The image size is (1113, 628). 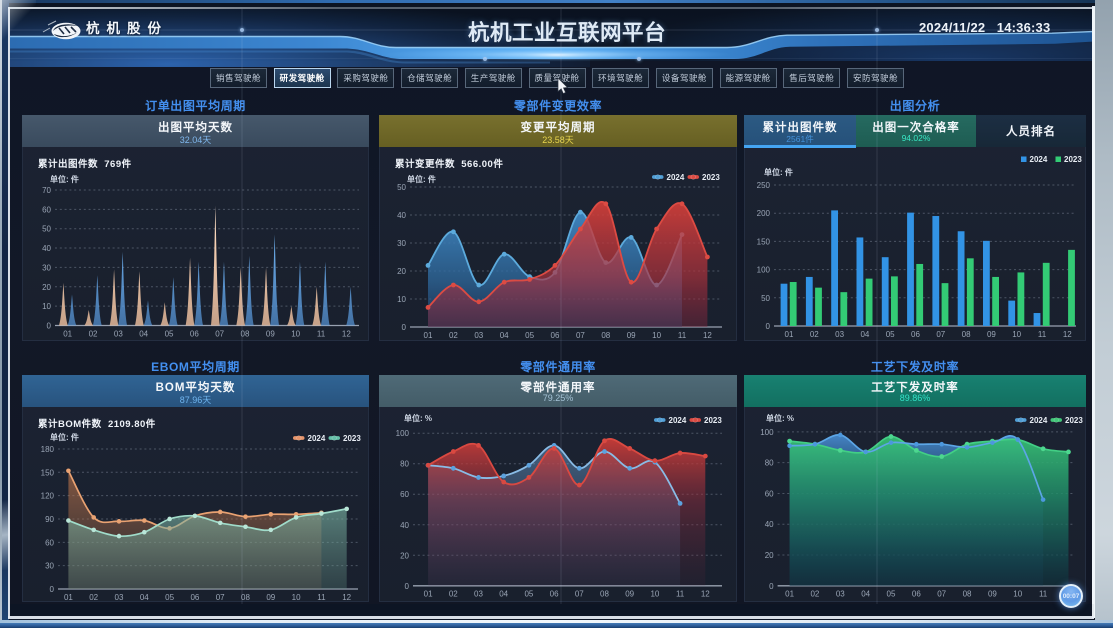 I want to click on svg-text: 90, so click(x=49, y=519).